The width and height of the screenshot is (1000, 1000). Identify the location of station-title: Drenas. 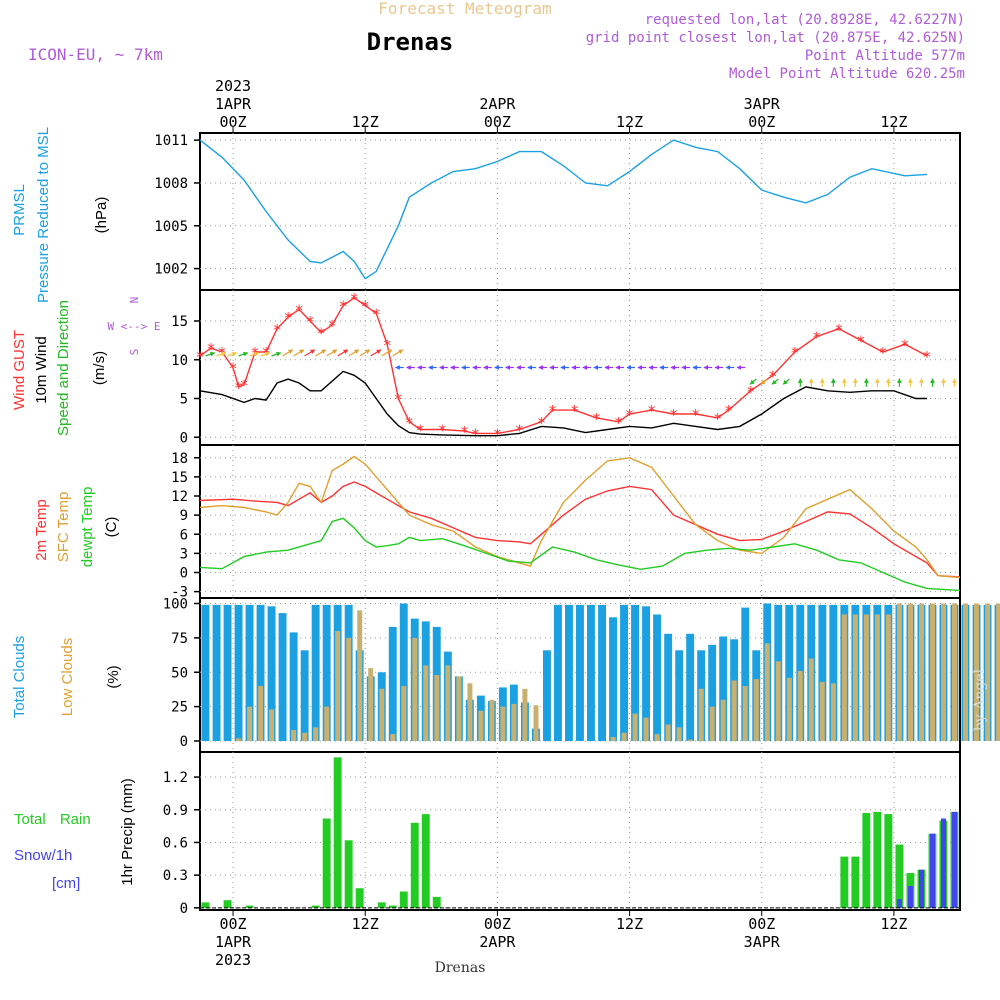
(410, 42).